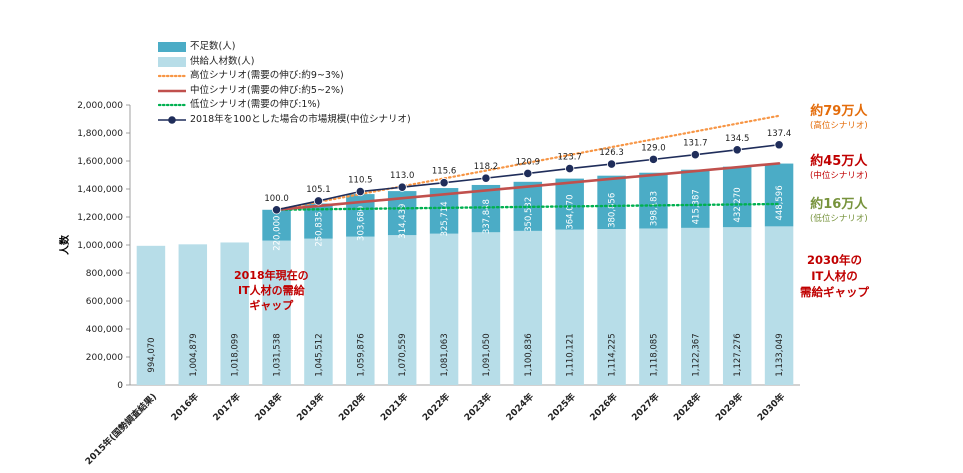 This screenshot has height=473, width=963. I want to click on y-tick-label: 1,200,000, so click(100, 218).